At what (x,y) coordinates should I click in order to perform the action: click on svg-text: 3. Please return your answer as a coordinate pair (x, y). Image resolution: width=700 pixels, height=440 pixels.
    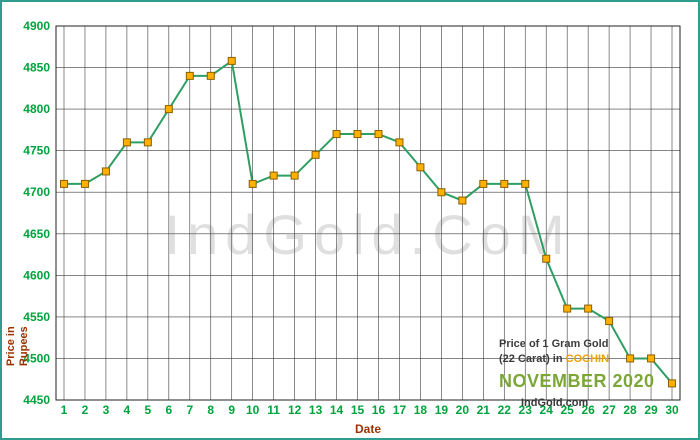
    Looking at the image, I should click on (106, 410).